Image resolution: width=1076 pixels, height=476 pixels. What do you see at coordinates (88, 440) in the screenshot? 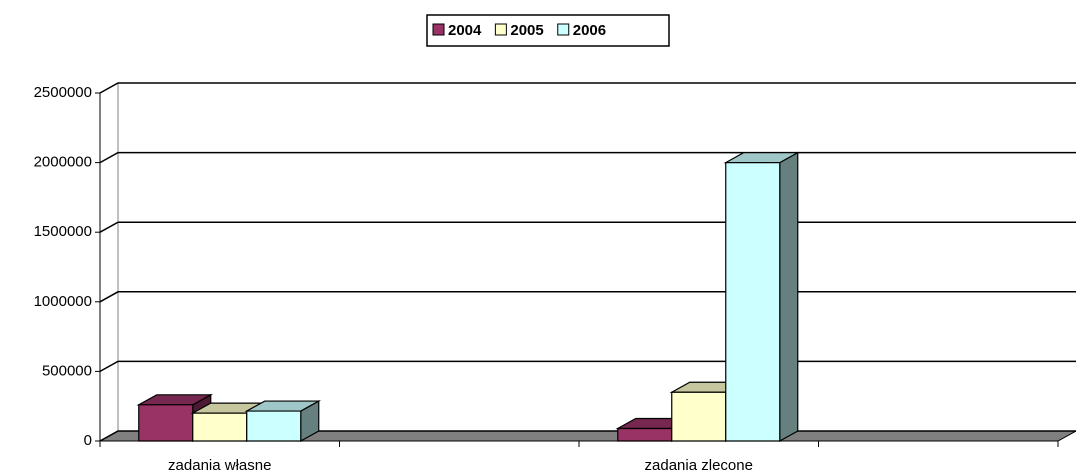
I see `y-tick-label: 0` at bounding box center [88, 440].